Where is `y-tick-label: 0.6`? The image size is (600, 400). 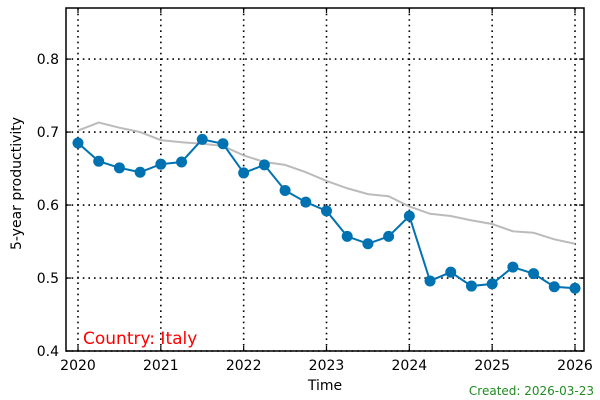
y-tick-label: 0.6 is located at coordinates (48, 206).